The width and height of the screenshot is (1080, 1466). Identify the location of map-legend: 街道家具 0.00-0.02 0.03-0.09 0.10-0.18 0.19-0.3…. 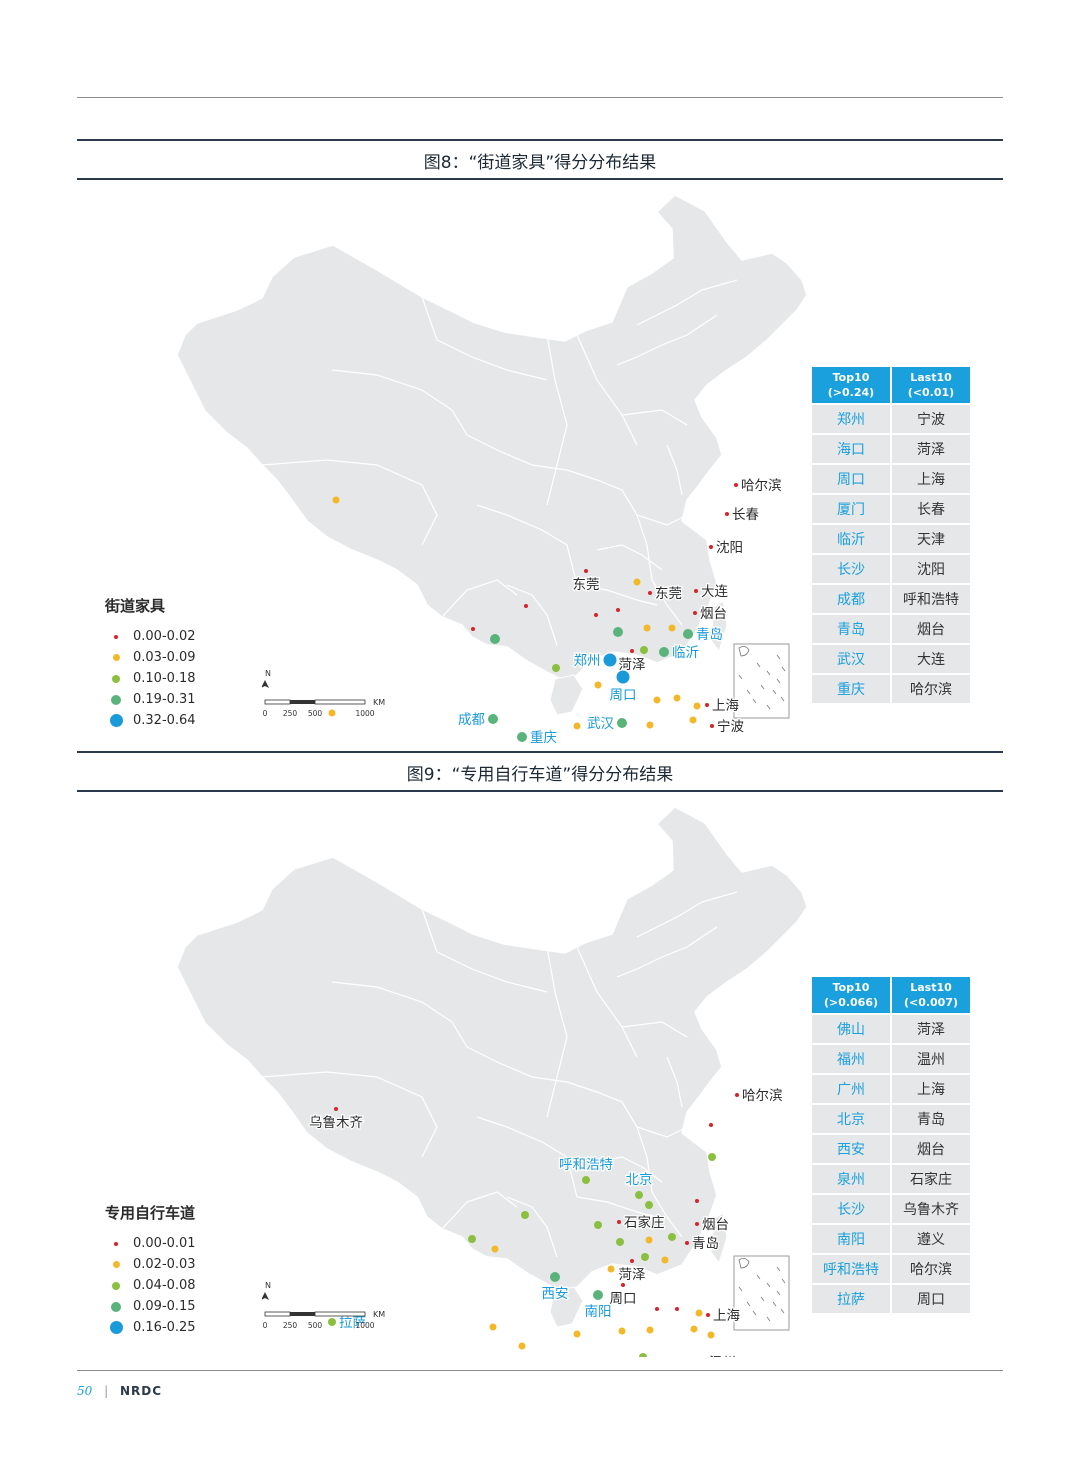
(150, 663).